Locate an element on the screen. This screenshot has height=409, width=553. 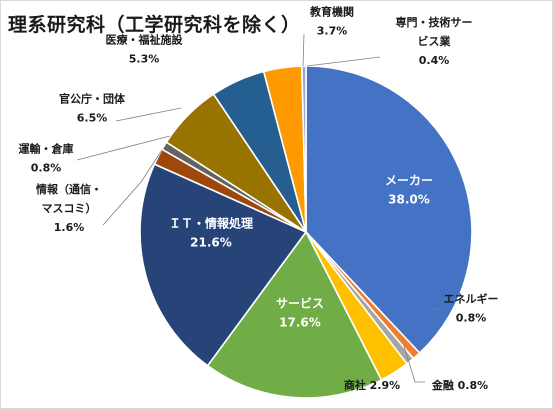
slice-label-4: 商社 2.9% is located at coordinates (372, 385).